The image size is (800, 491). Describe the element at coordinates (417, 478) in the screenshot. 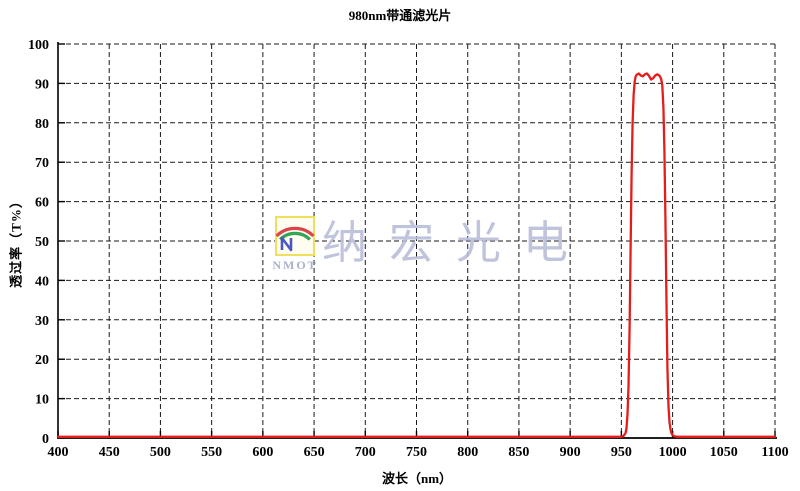

I see `x-axis-title: 波长（nm）` at that location.